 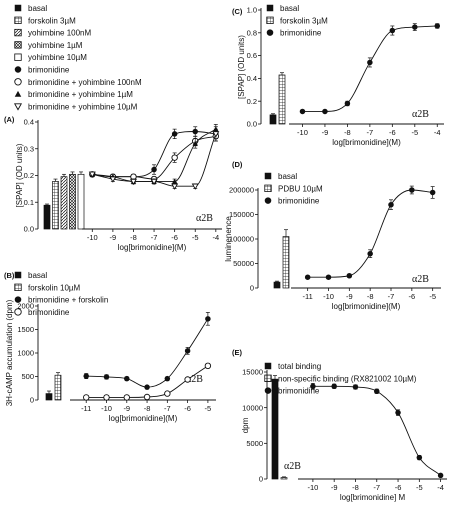 What do you see at coordinates (370, 132) in the screenshot?
I see `x-tick-label-c-3: -7` at bounding box center [370, 132].